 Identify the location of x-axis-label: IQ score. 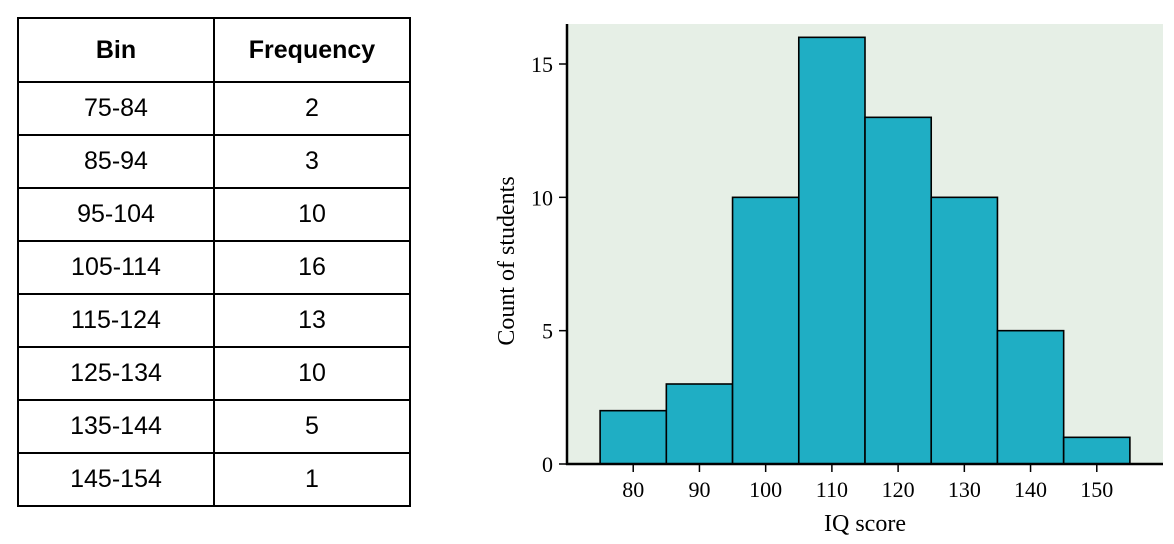
(865, 524).